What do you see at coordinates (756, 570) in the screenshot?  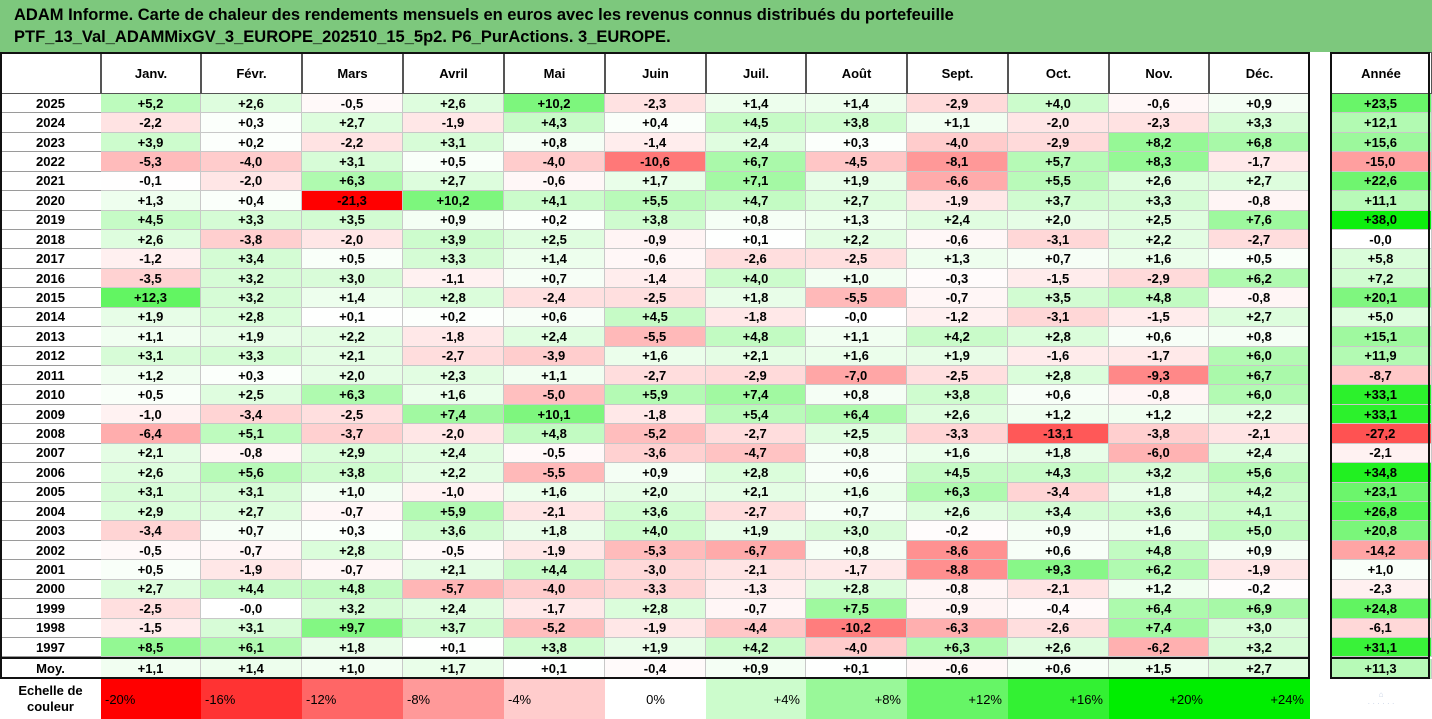 I see `heatmap-cell: -2,1` at bounding box center [756, 570].